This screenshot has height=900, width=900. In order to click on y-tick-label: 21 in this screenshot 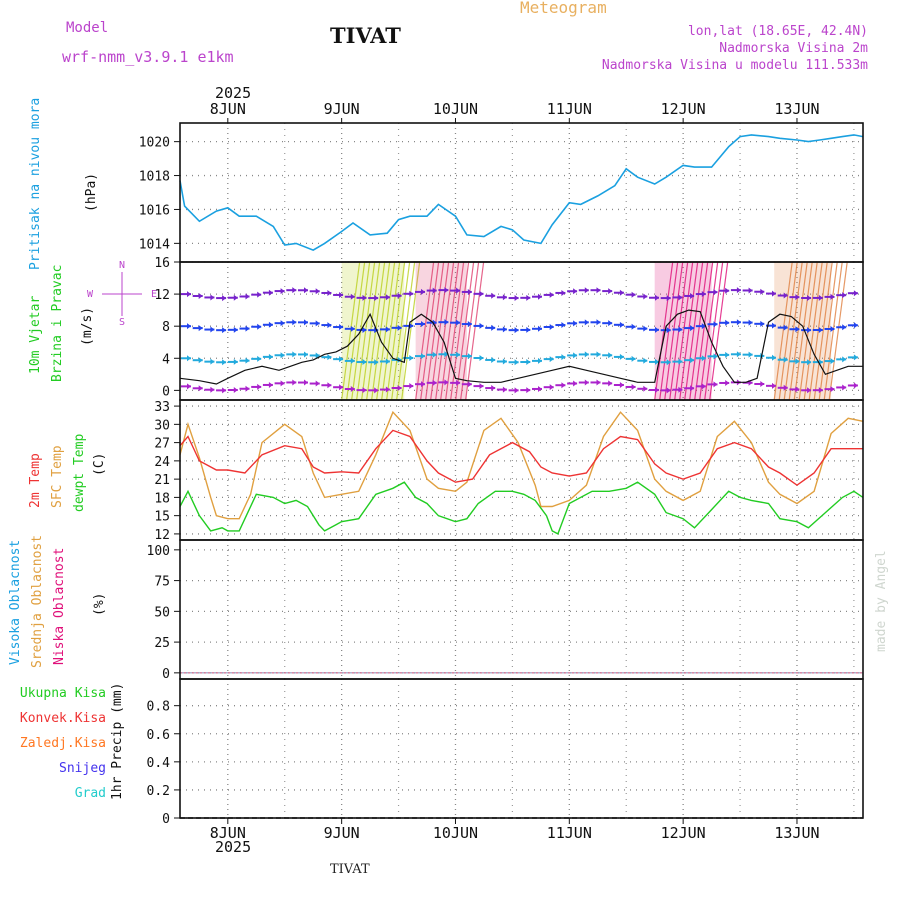, I will do `click(162, 480)`.